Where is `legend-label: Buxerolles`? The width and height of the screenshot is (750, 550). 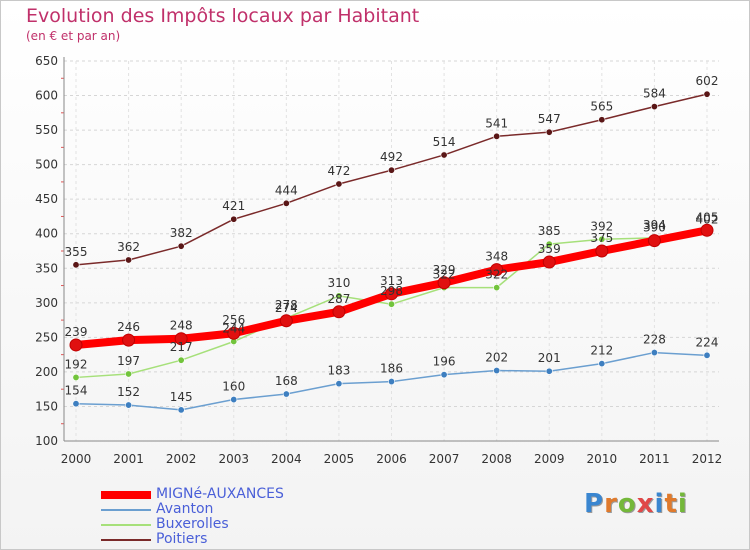
legend-label: Buxerolles is located at coordinates (192, 524).